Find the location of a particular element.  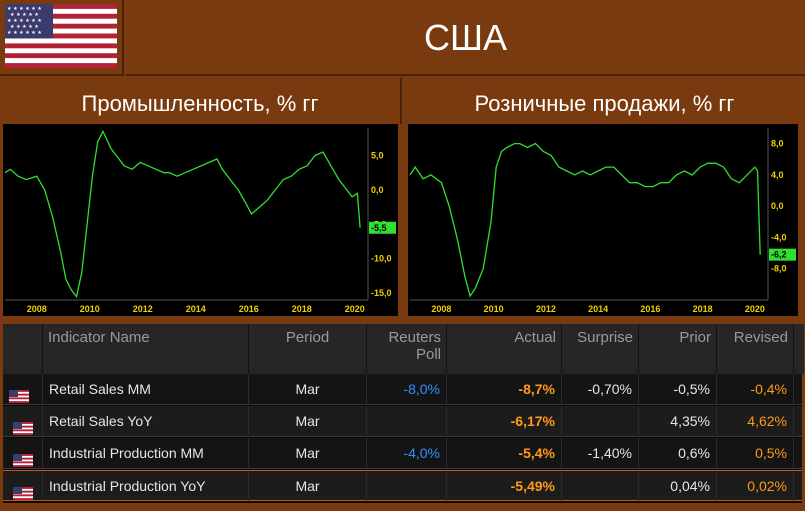

y-tick-label: -10,0 is located at coordinates (381, 259).